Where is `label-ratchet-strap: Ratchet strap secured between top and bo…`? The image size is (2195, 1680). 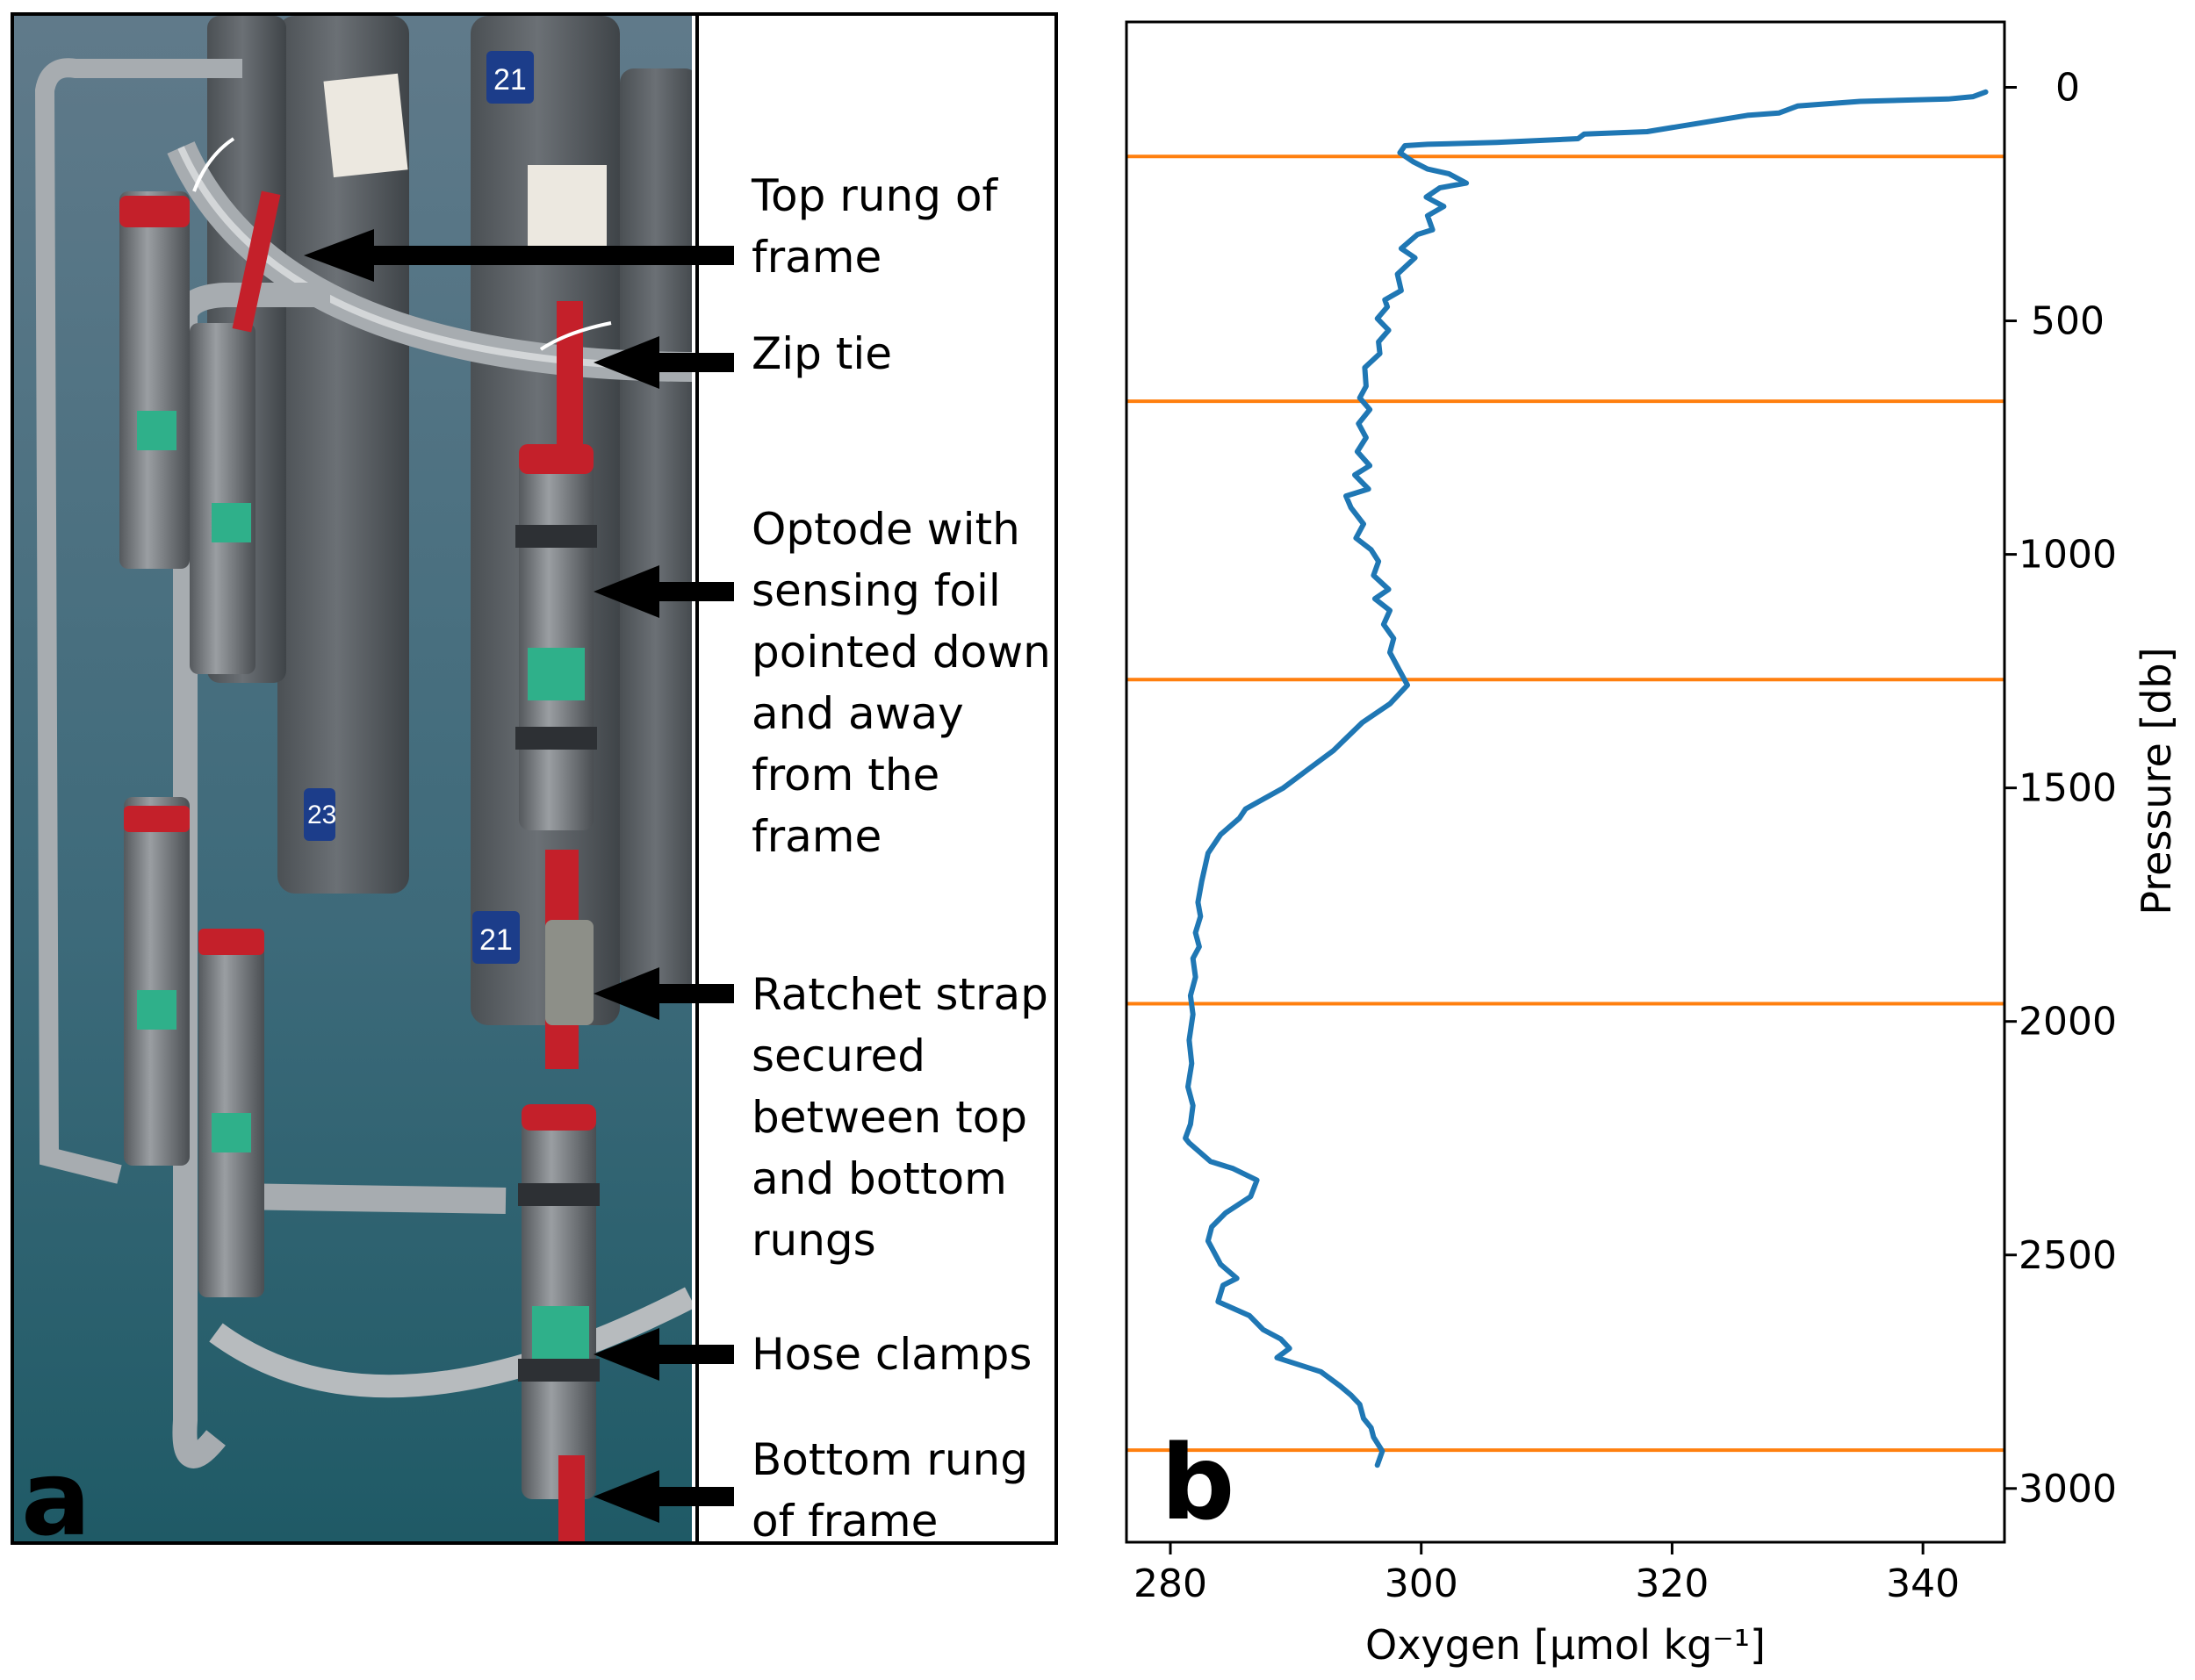 label-ratchet-strap: Ratchet strap secured between top and bo… is located at coordinates (900, 1117).